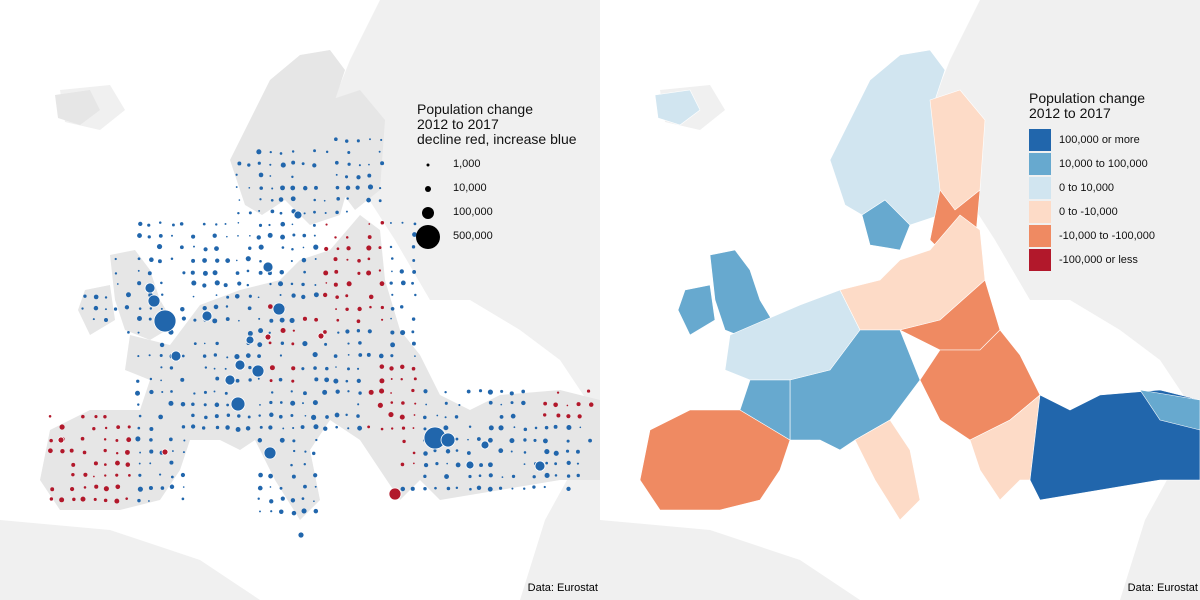 This screenshot has height=600, width=1200. What do you see at coordinates (1114, 445) in the screenshot?
I see `region` at bounding box center [1114, 445].